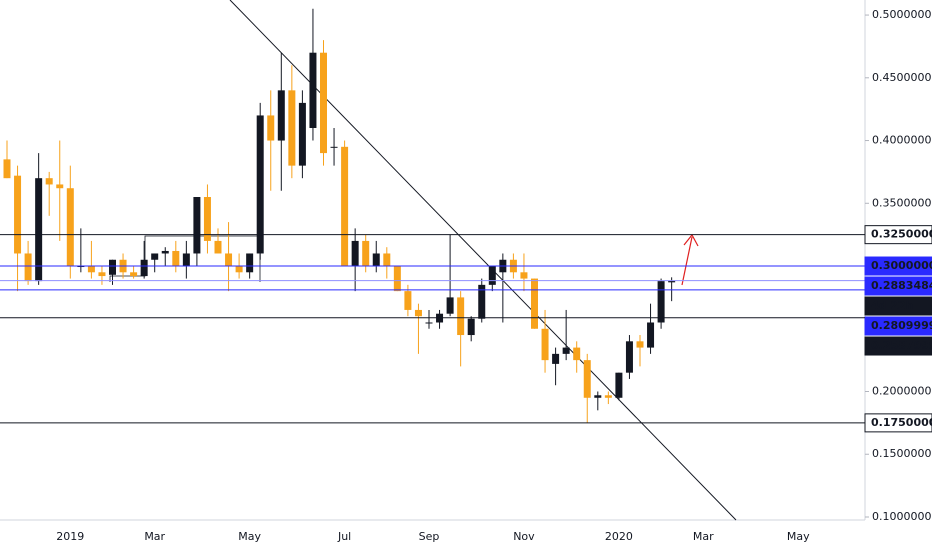 The height and width of the screenshot is (550, 932). What do you see at coordinates (902, 202) in the screenshot?
I see `y-tick-label: 0.35000000` at bounding box center [902, 202].